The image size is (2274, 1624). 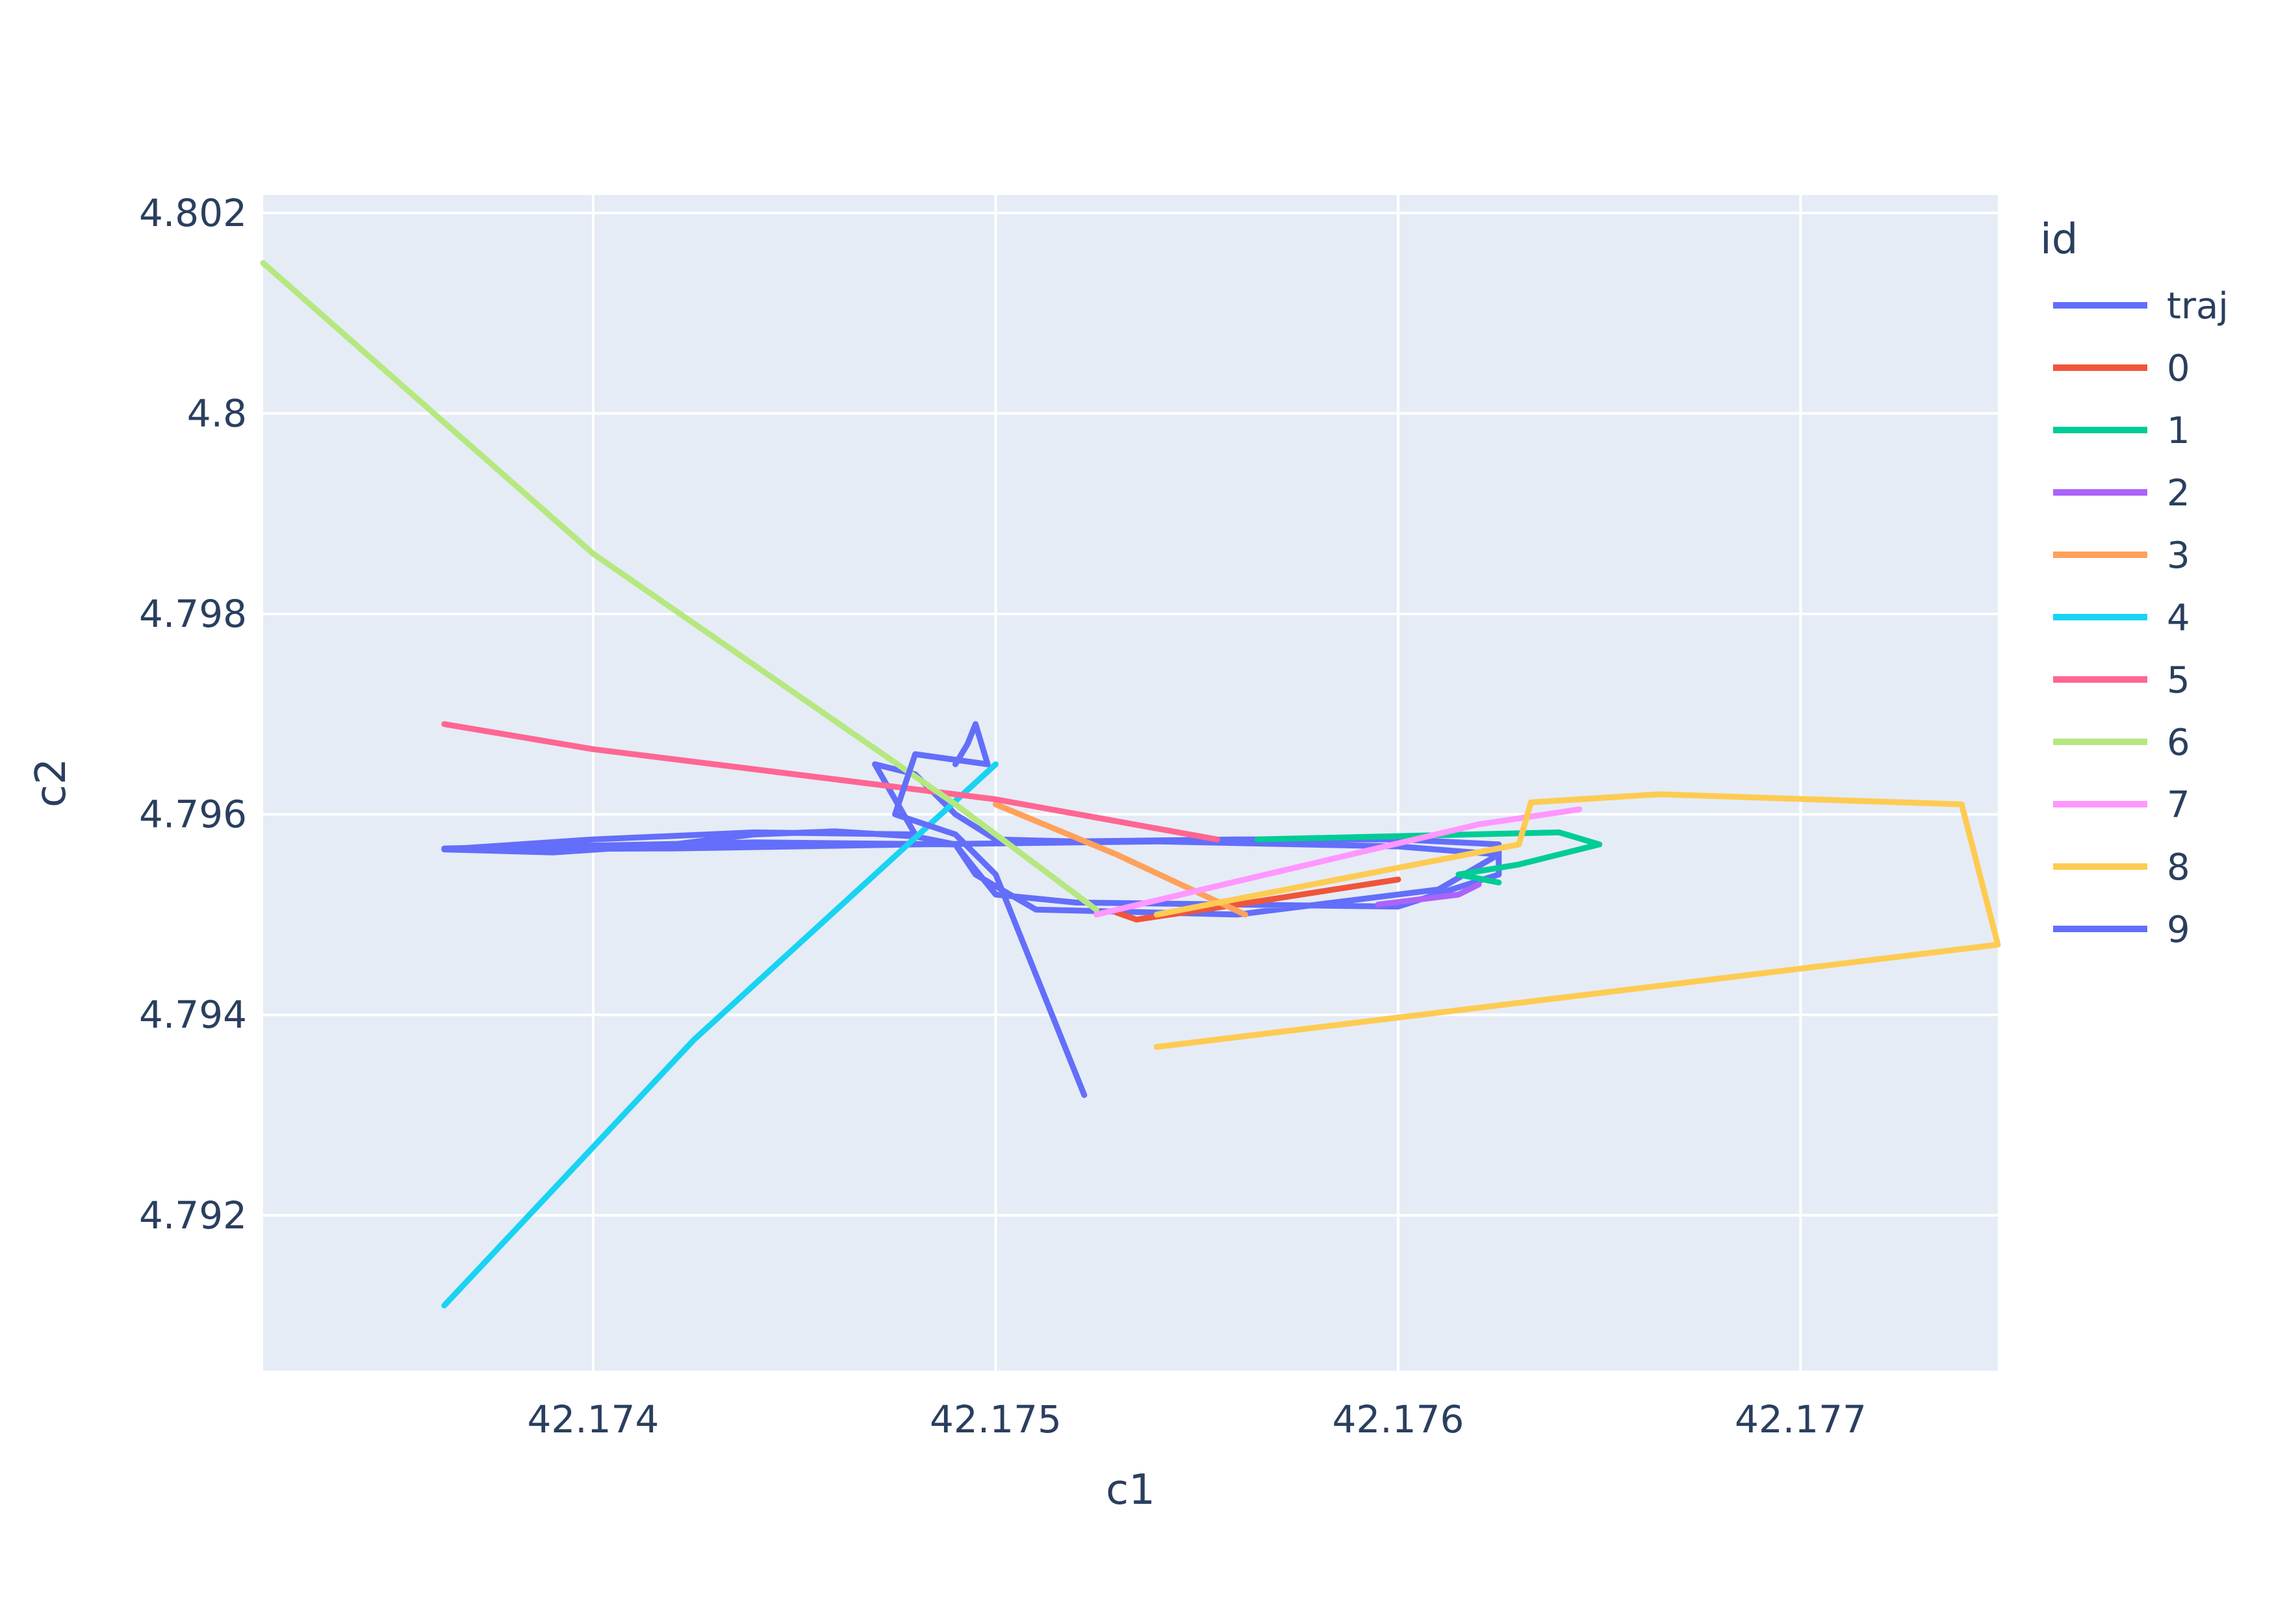 What do you see at coordinates (217, 413) in the screenshot?
I see `y-tick-label: 4.8` at bounding box center [217, 413].